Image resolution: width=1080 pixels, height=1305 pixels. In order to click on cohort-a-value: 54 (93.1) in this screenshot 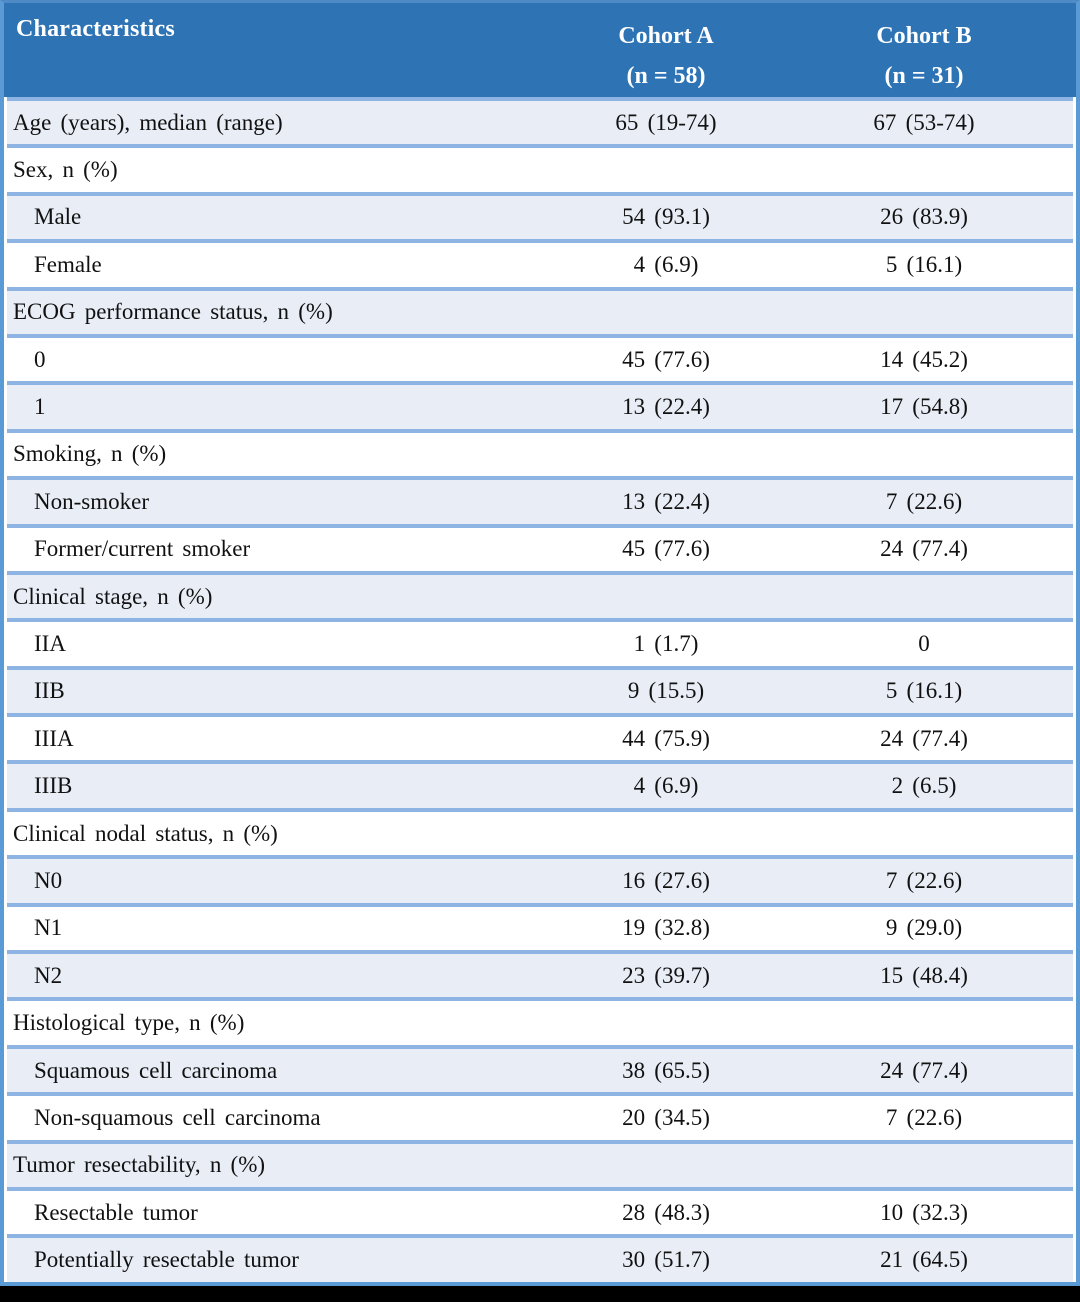, I will do `click(666, 217)`.